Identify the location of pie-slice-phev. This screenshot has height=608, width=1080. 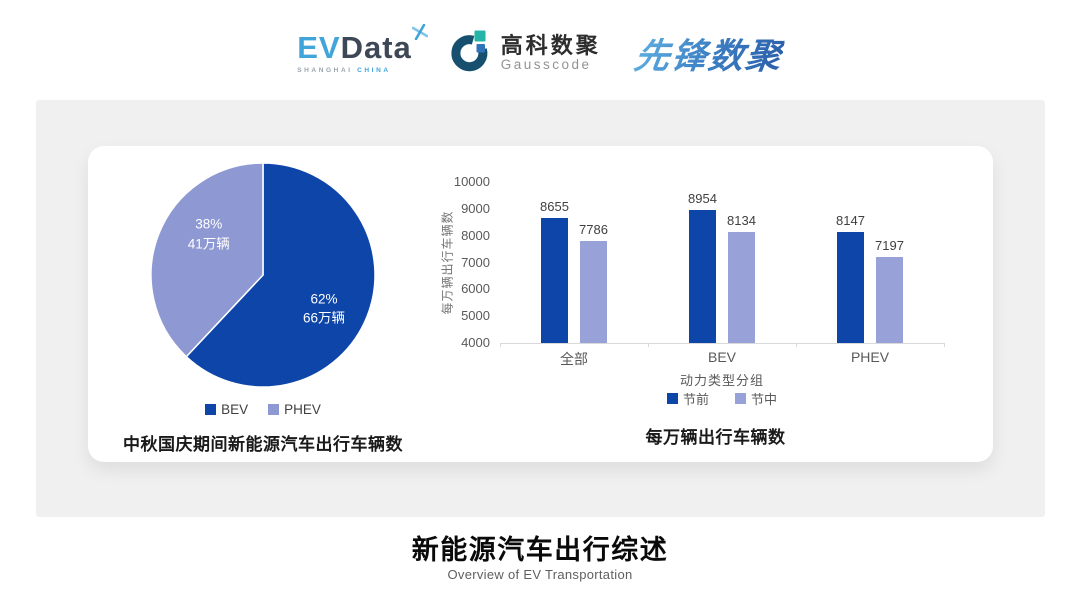
(207, 260).